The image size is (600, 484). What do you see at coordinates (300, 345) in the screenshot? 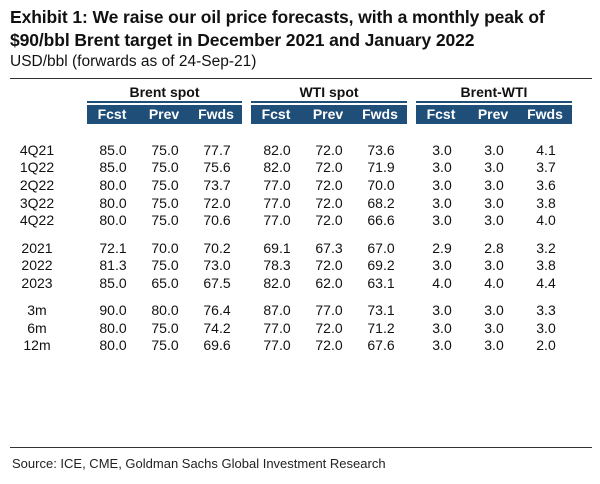
I see `table-row: 12m 80.0 75.0 69.6 77.0 72.0 67.6 3.0 3.0 2.0` at bounding box center [300, 345].